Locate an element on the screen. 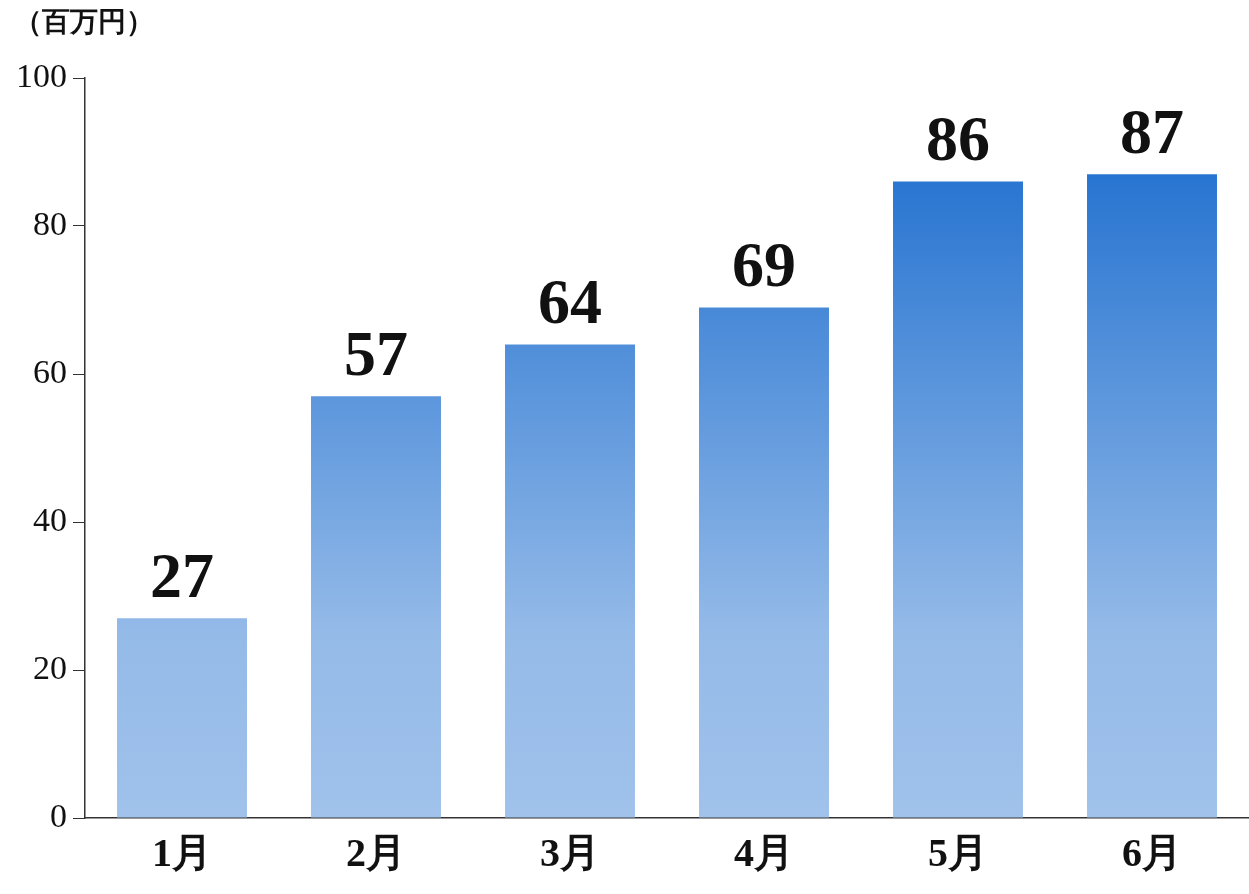  data-label: 27 is located at coordinates (182, 575).